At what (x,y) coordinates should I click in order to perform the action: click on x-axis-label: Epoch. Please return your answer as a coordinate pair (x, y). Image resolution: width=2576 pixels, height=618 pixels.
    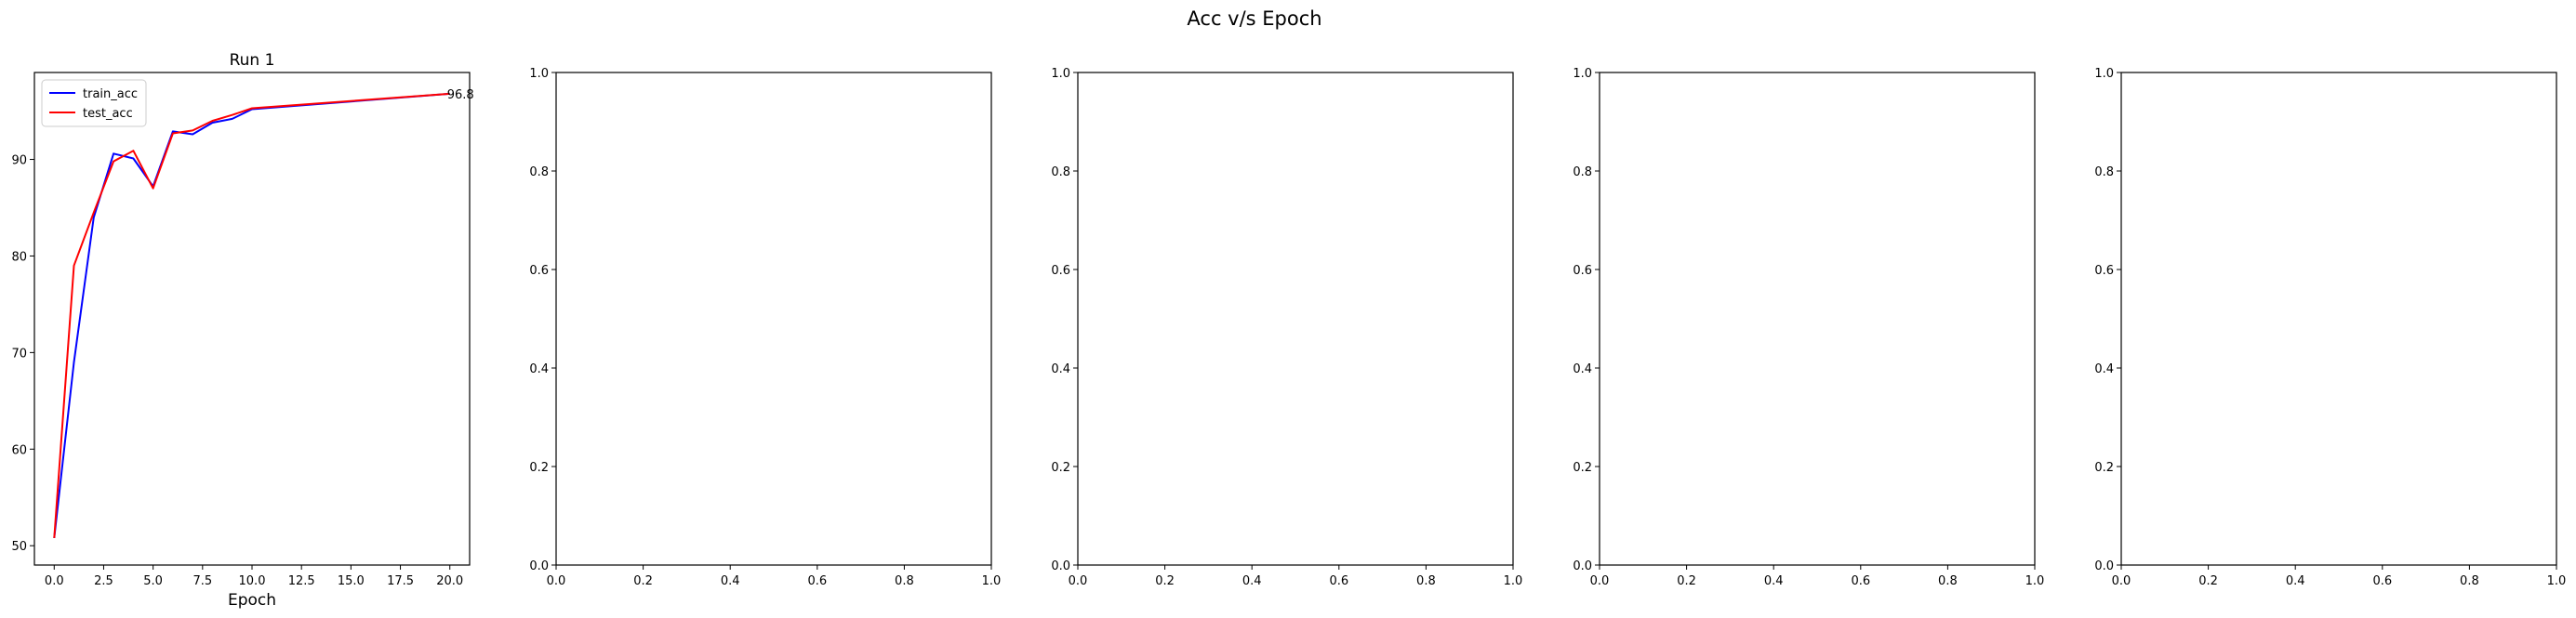
    Looking at the image, I should click on (252, 600).